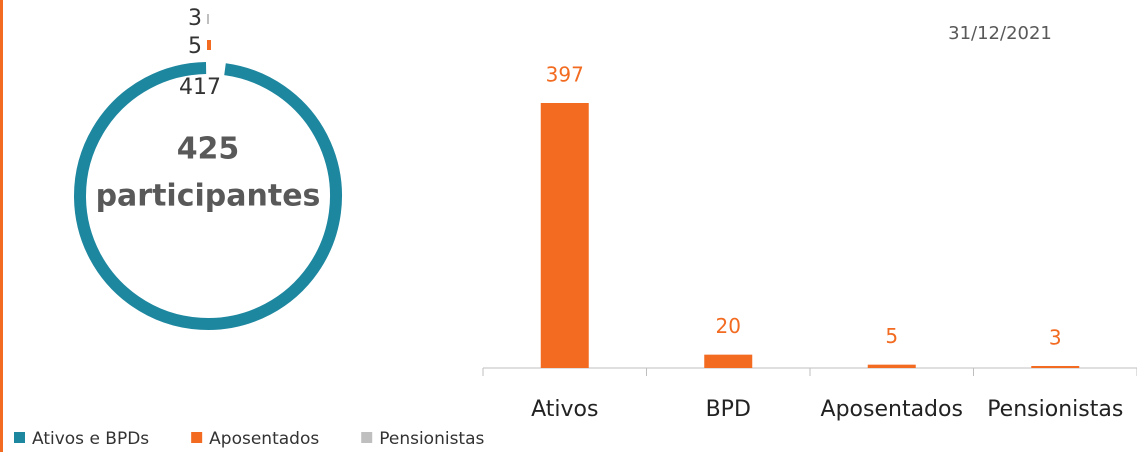 The height and width of the screenshot is (452, 1137). Describe the element at coordinates (564, 409) in the screenshot. I see `x-tick-label: Ativos` at that location.